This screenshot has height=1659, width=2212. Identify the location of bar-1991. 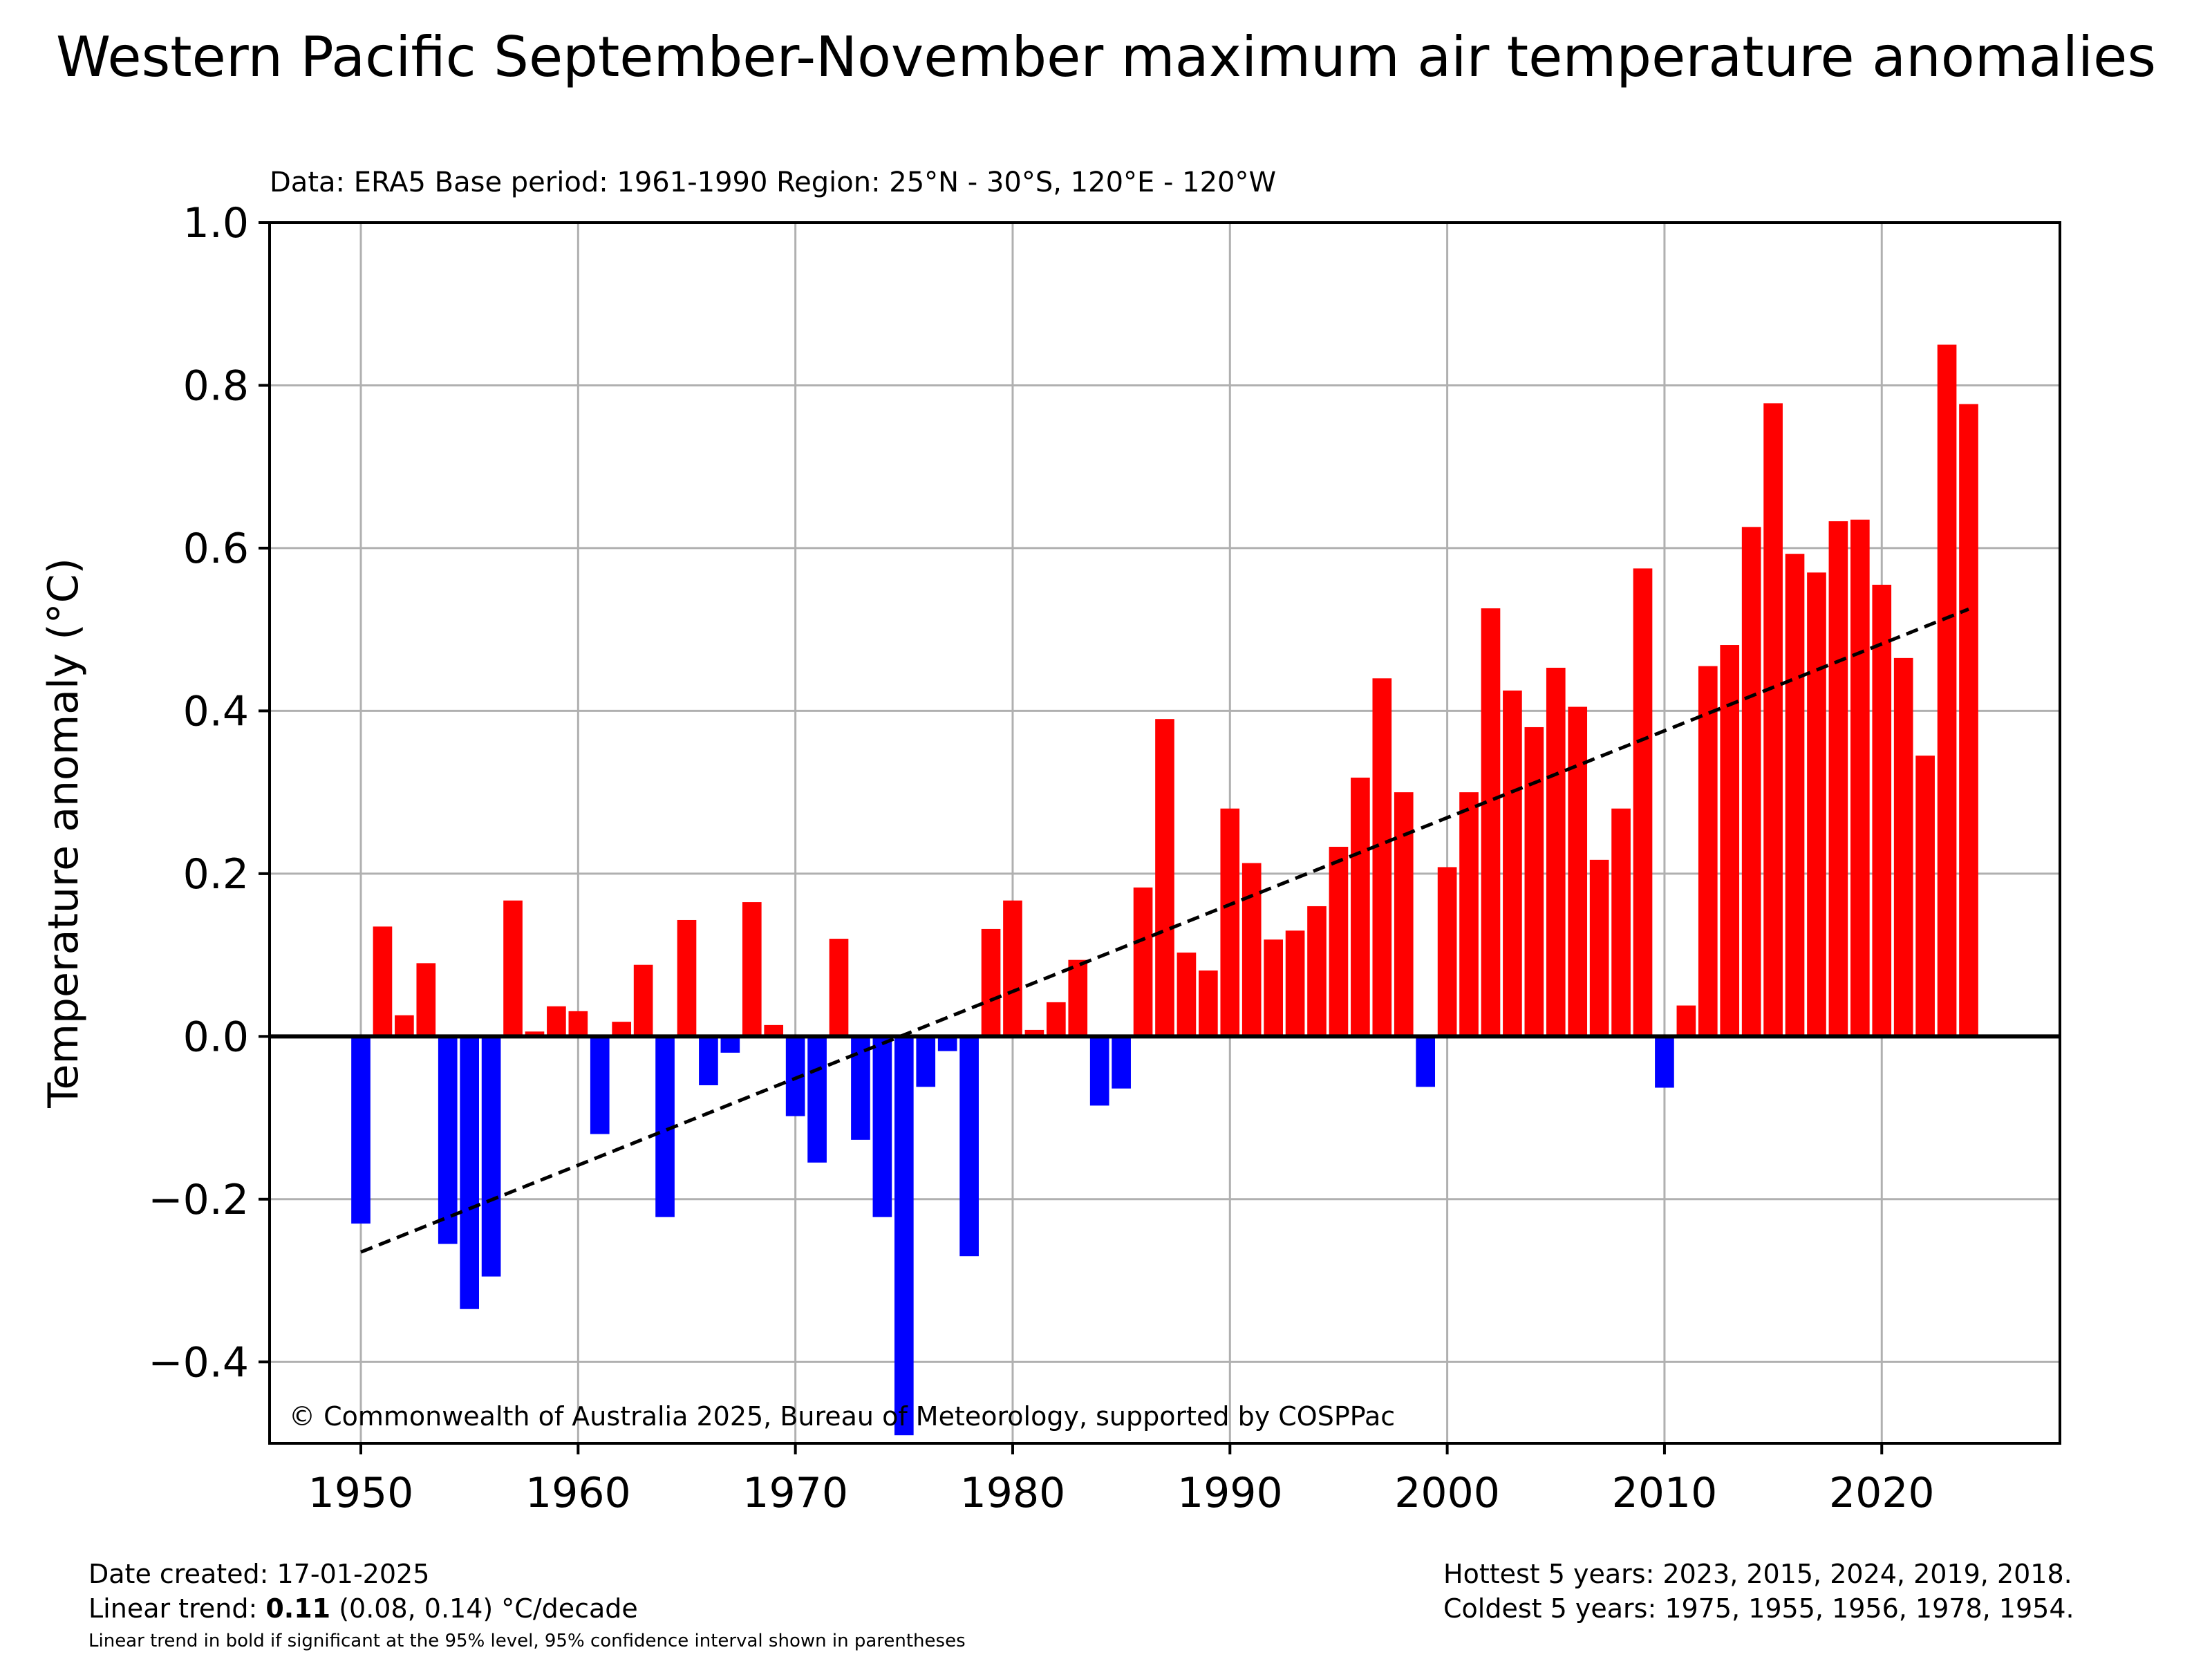
(1251, 950).